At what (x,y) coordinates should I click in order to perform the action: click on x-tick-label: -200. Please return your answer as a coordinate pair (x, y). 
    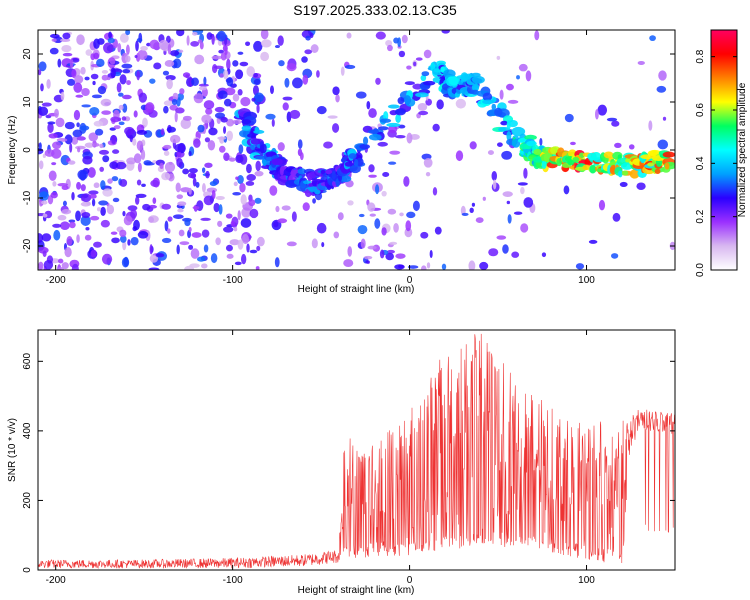
    Looking at the image, I should click on (56, 280).